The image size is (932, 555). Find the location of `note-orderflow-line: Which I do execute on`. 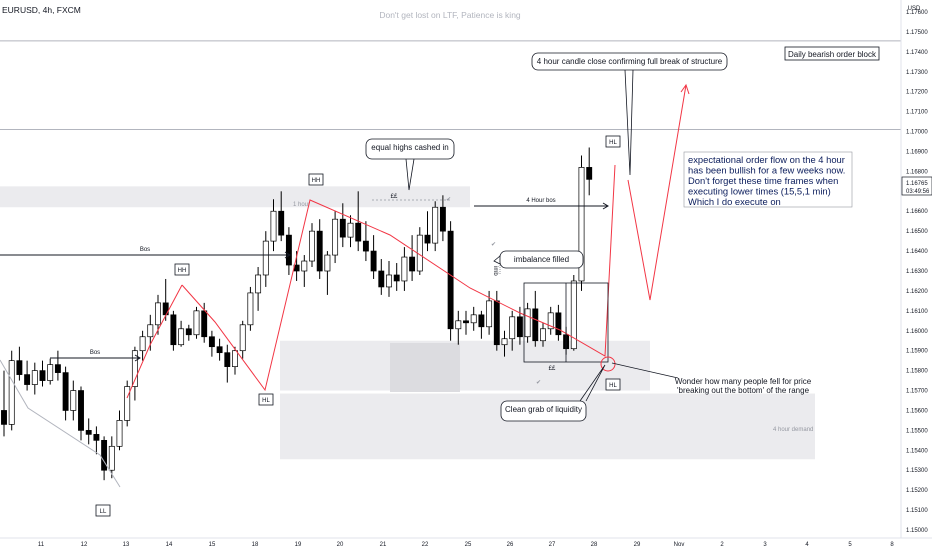

note-orderflow-line: Which I do execute on is located at coordinates (734, 201).